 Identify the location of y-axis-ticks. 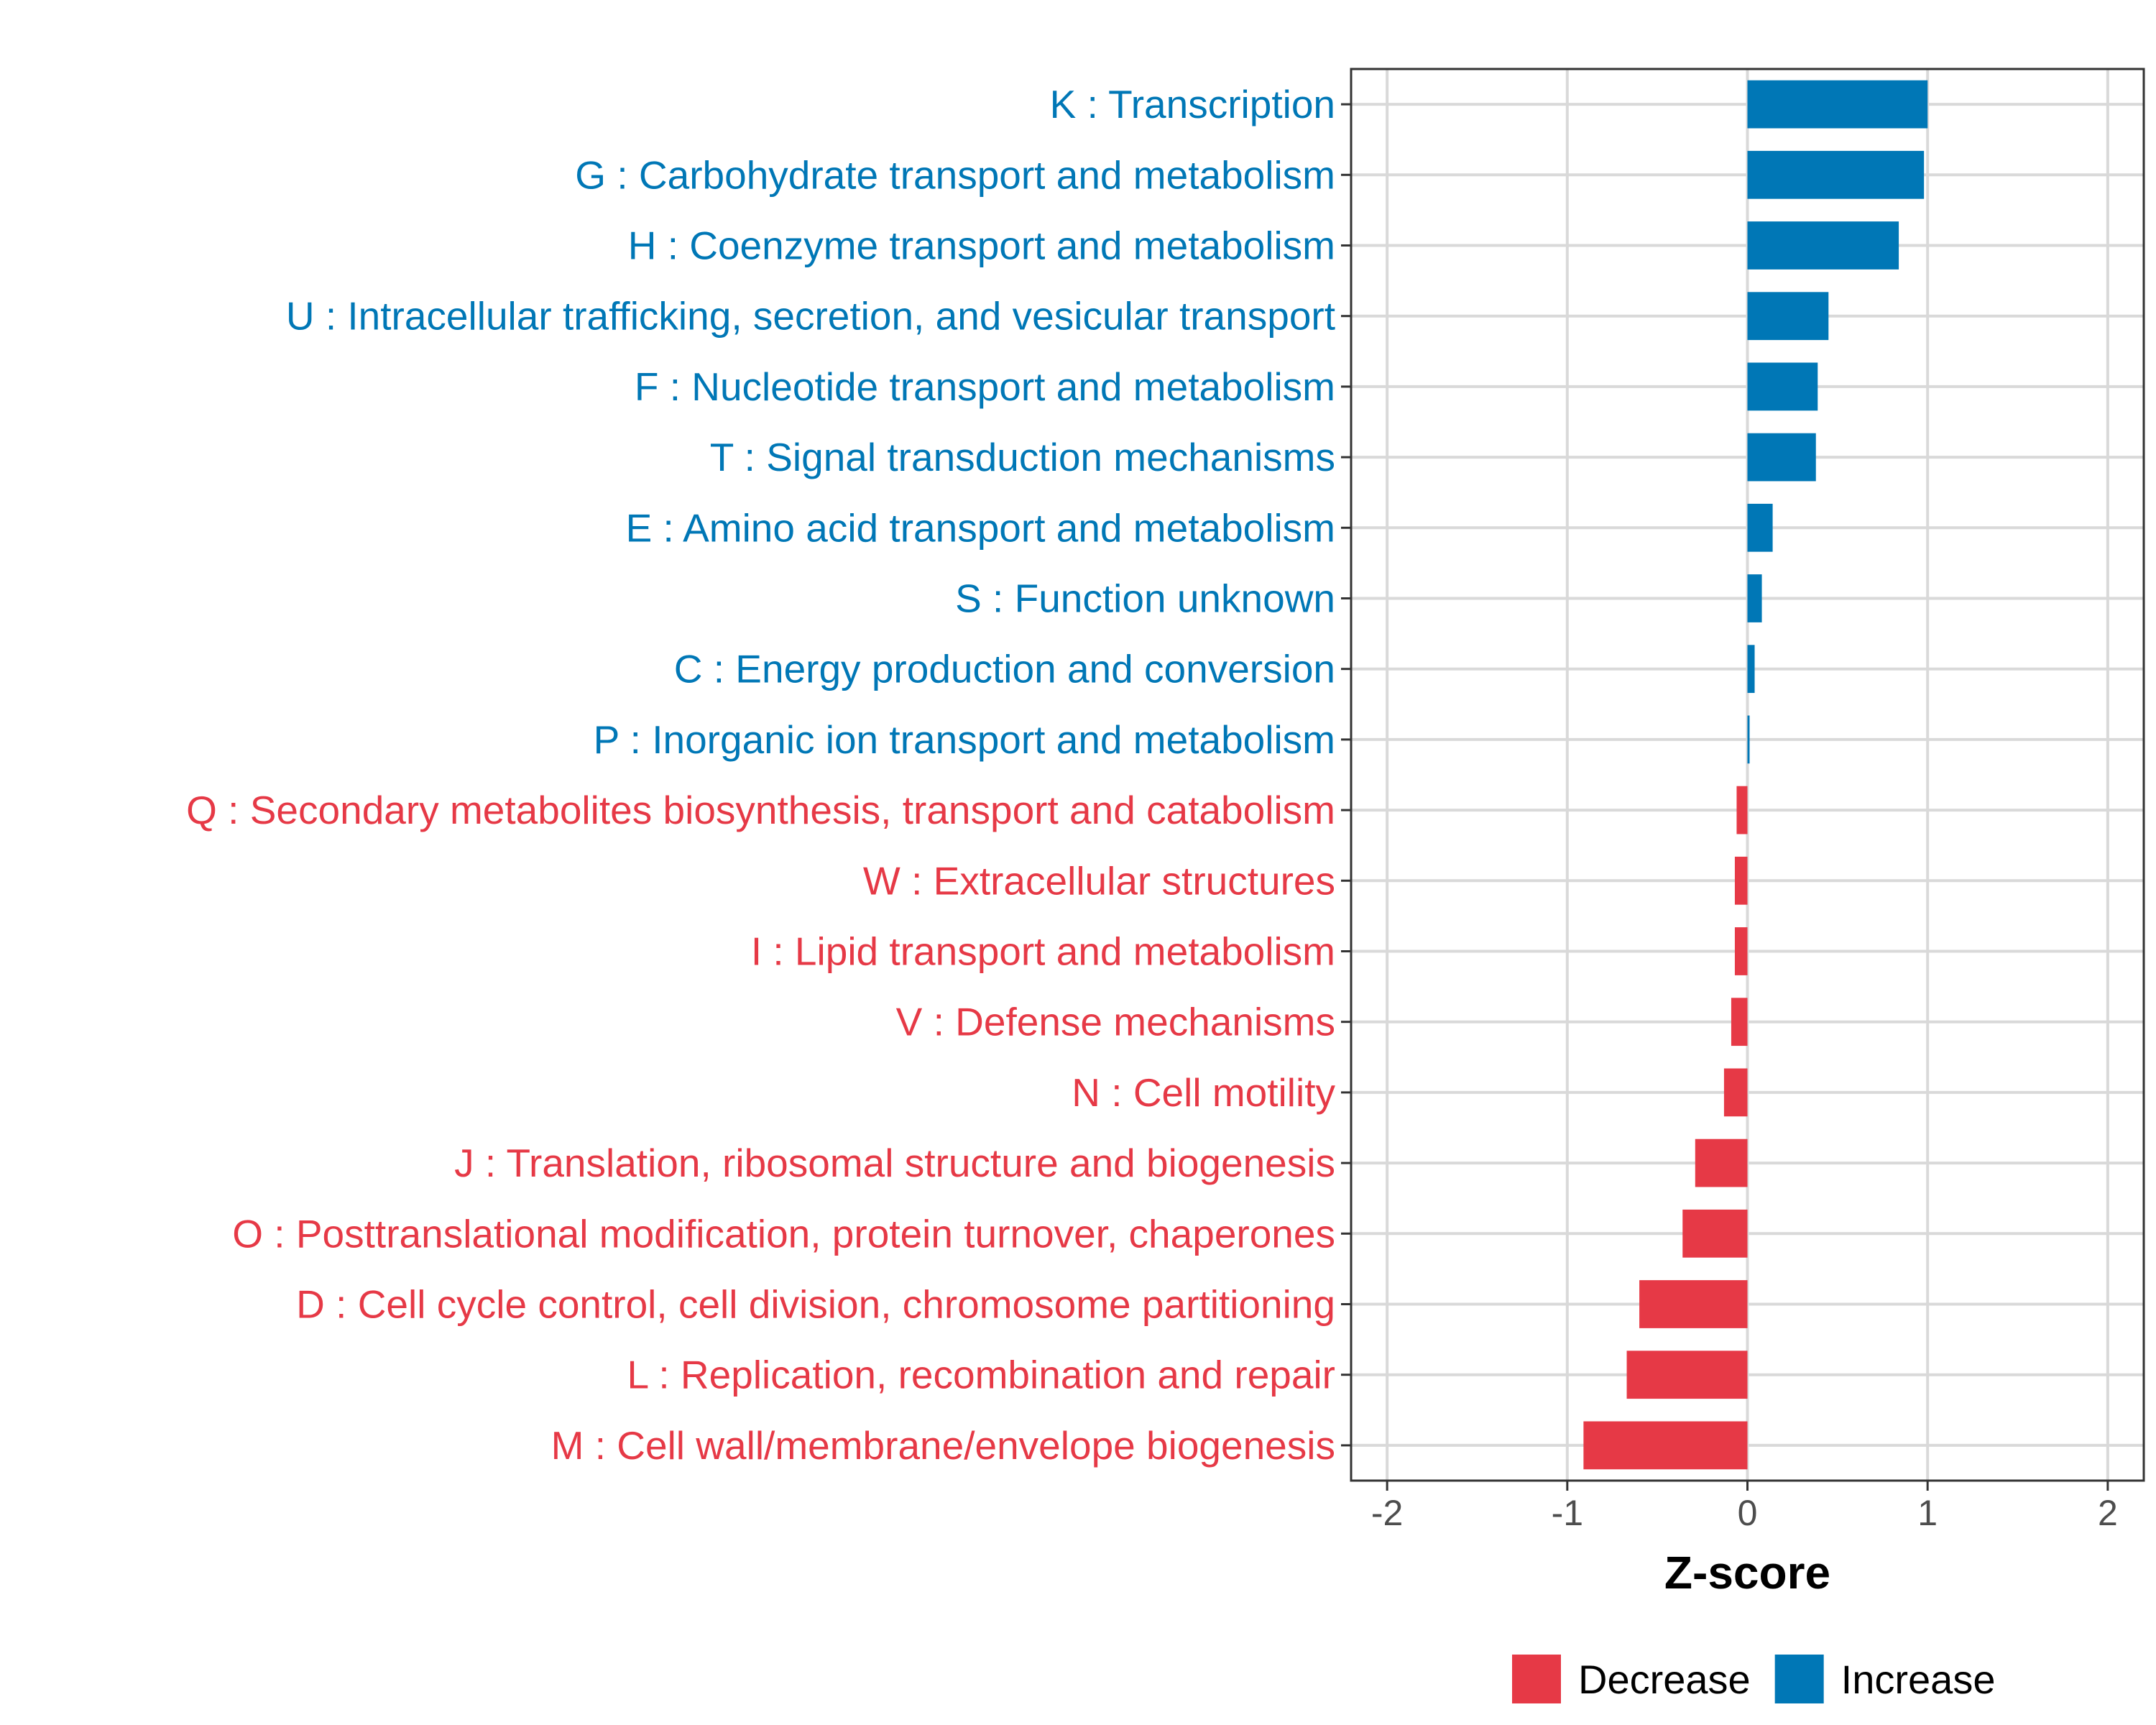
(1346, 775).